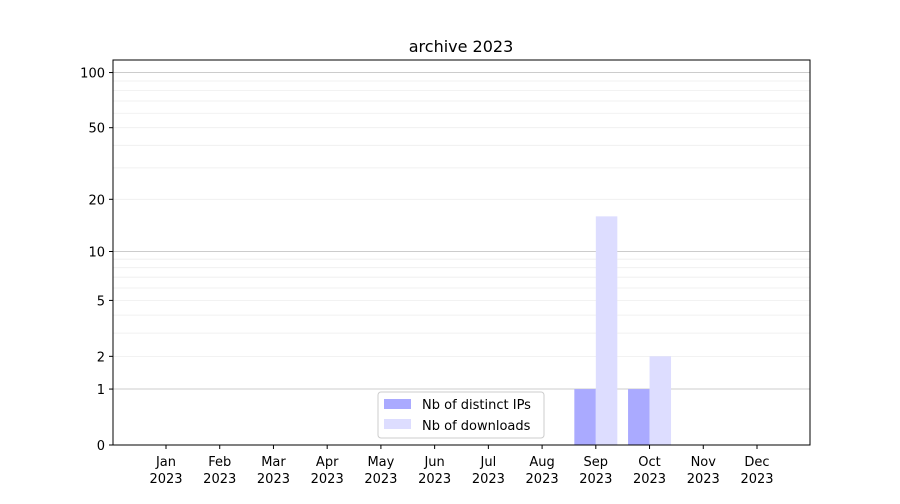 The height and width of the screenshot is (504, 900). What do you see at coordinates (397, 404) in the screenshot?
I see `legend-swatch-ips` at bounding box center [397, 404].